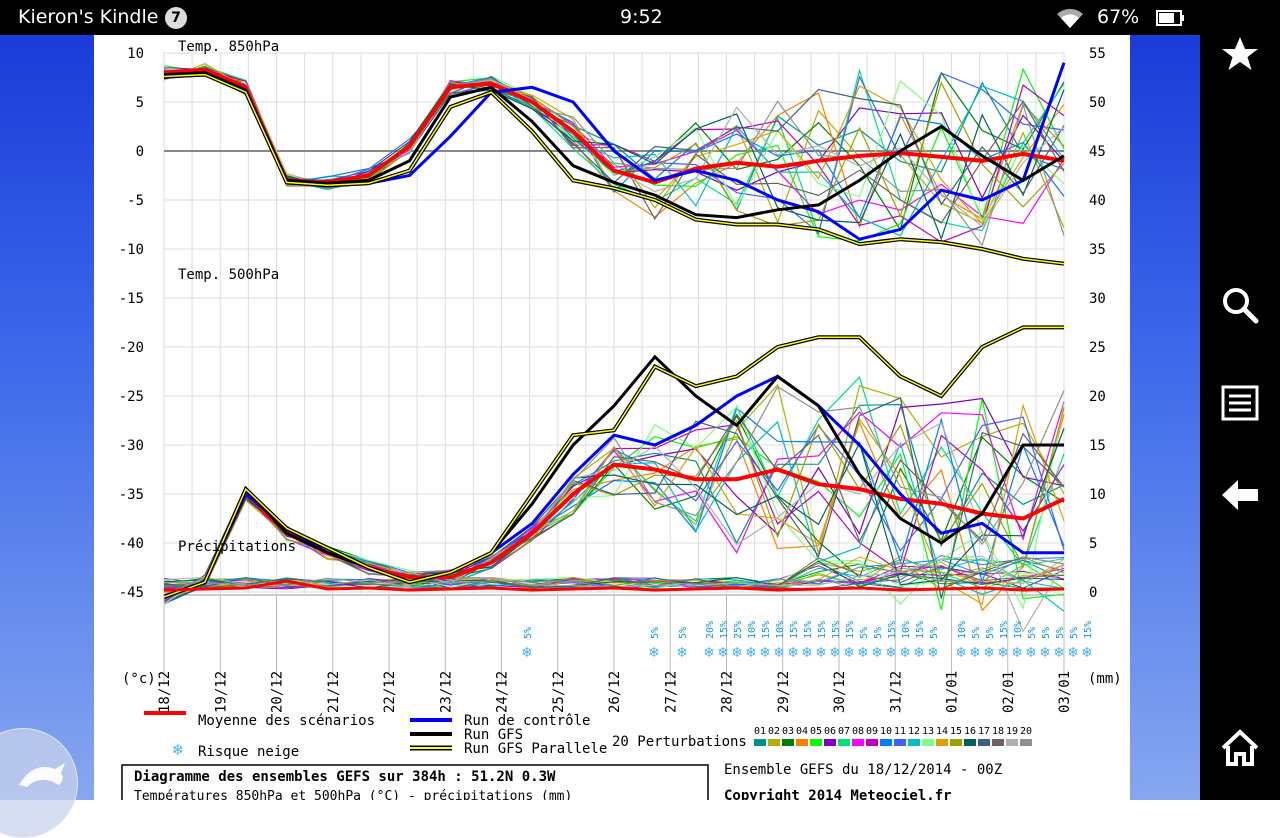  I want to click on y-tick-right: 40, so click(1097, 201).